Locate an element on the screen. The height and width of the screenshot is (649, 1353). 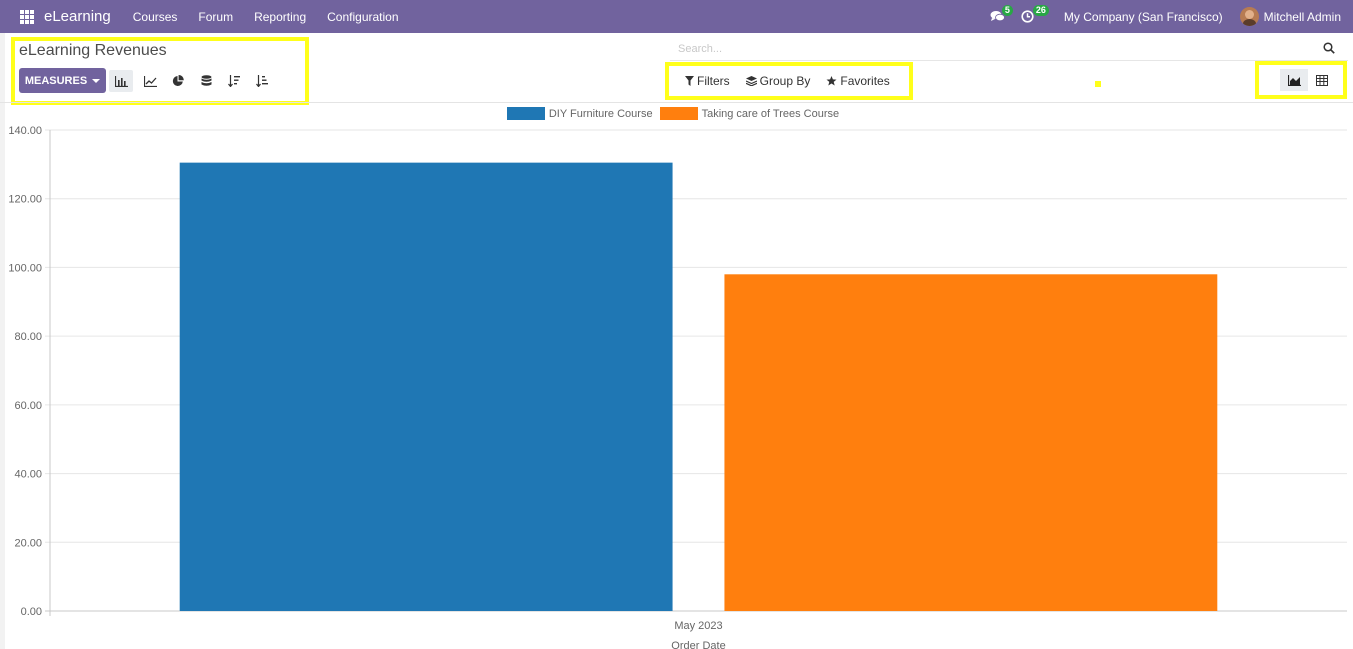
highlight-box-search-options: Filters Group By Favorites is located at coordinates (789, 81).